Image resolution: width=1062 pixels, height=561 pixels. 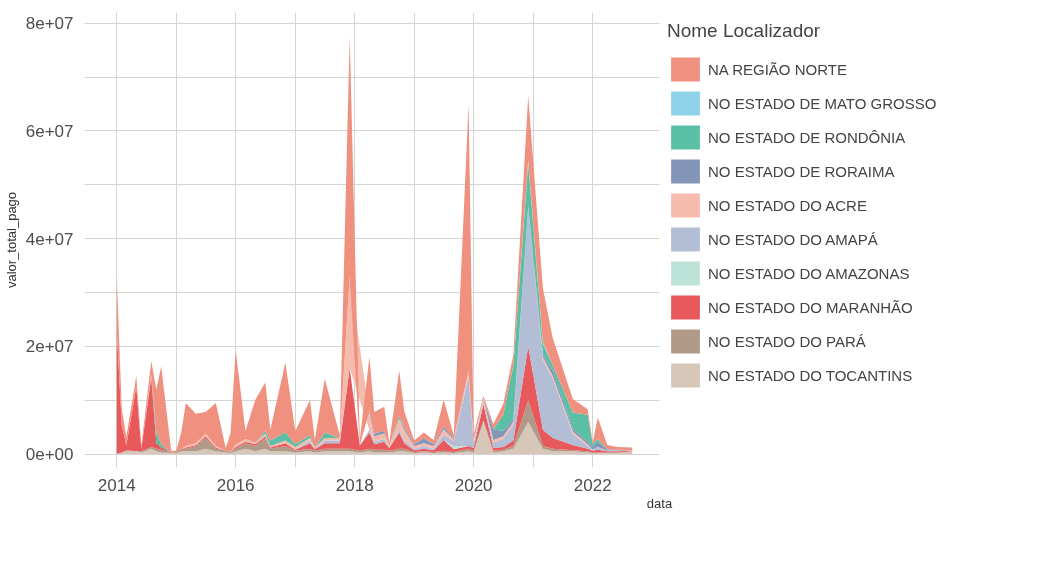 I want to click on legend-title: Nome Localizador, so click(x=744, y=31).